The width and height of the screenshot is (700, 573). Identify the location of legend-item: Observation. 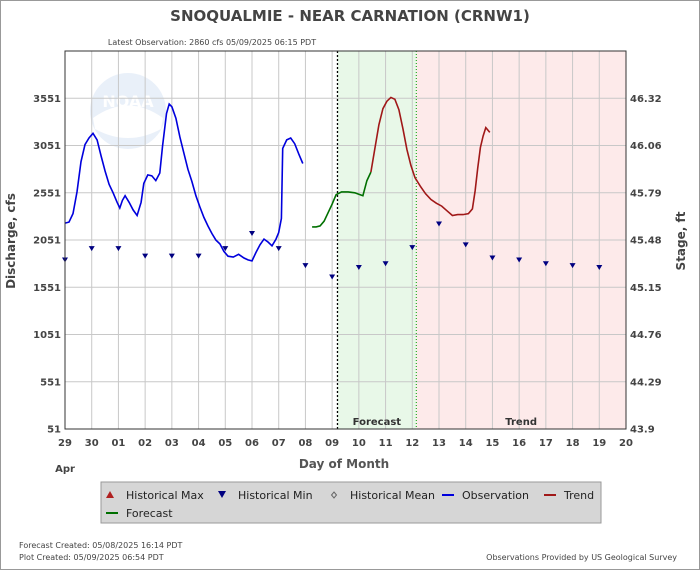
(485, 495).